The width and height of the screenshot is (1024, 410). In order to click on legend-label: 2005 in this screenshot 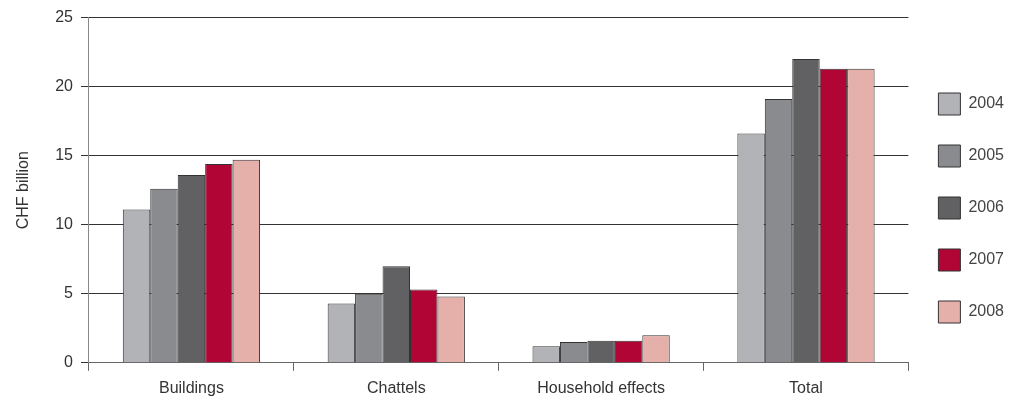, I will do `click(986, 155)`.